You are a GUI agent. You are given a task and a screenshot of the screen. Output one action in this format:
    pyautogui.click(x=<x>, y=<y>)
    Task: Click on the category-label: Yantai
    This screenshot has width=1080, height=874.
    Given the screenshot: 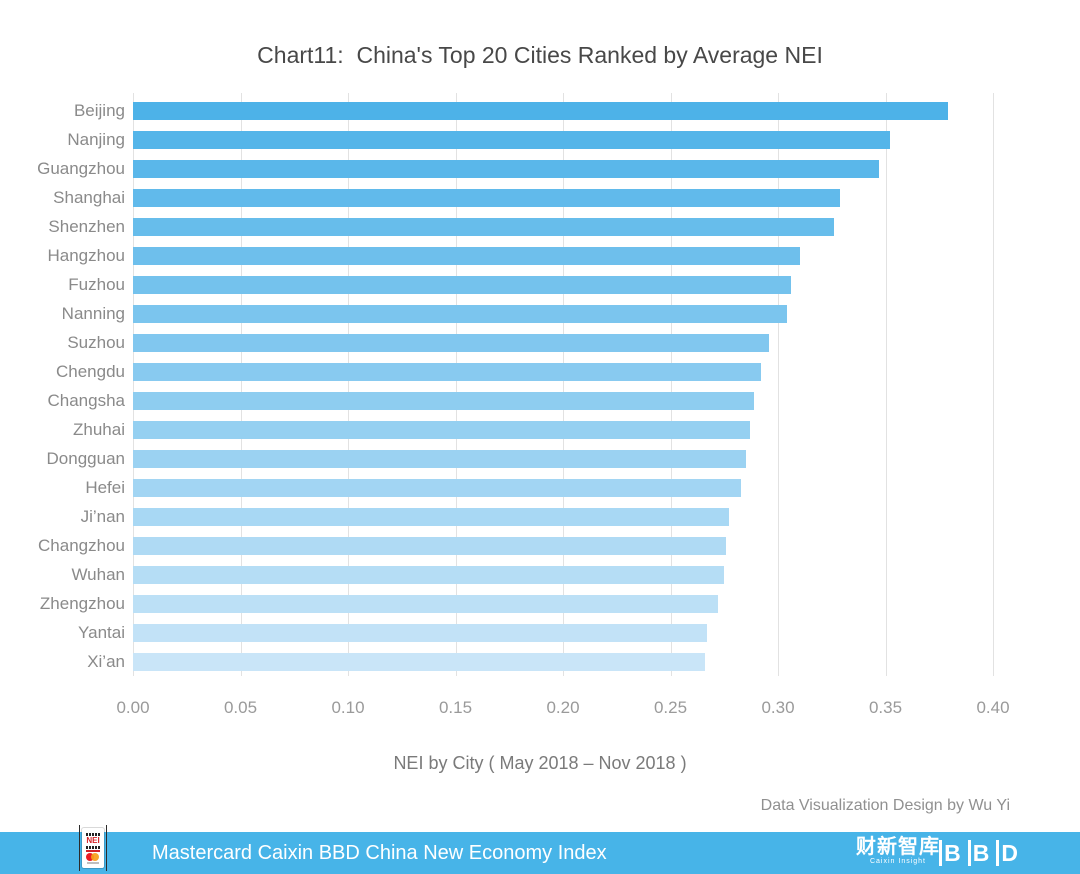 What is the action you would take?
    pyautogui.click(x=101, y=632)
    